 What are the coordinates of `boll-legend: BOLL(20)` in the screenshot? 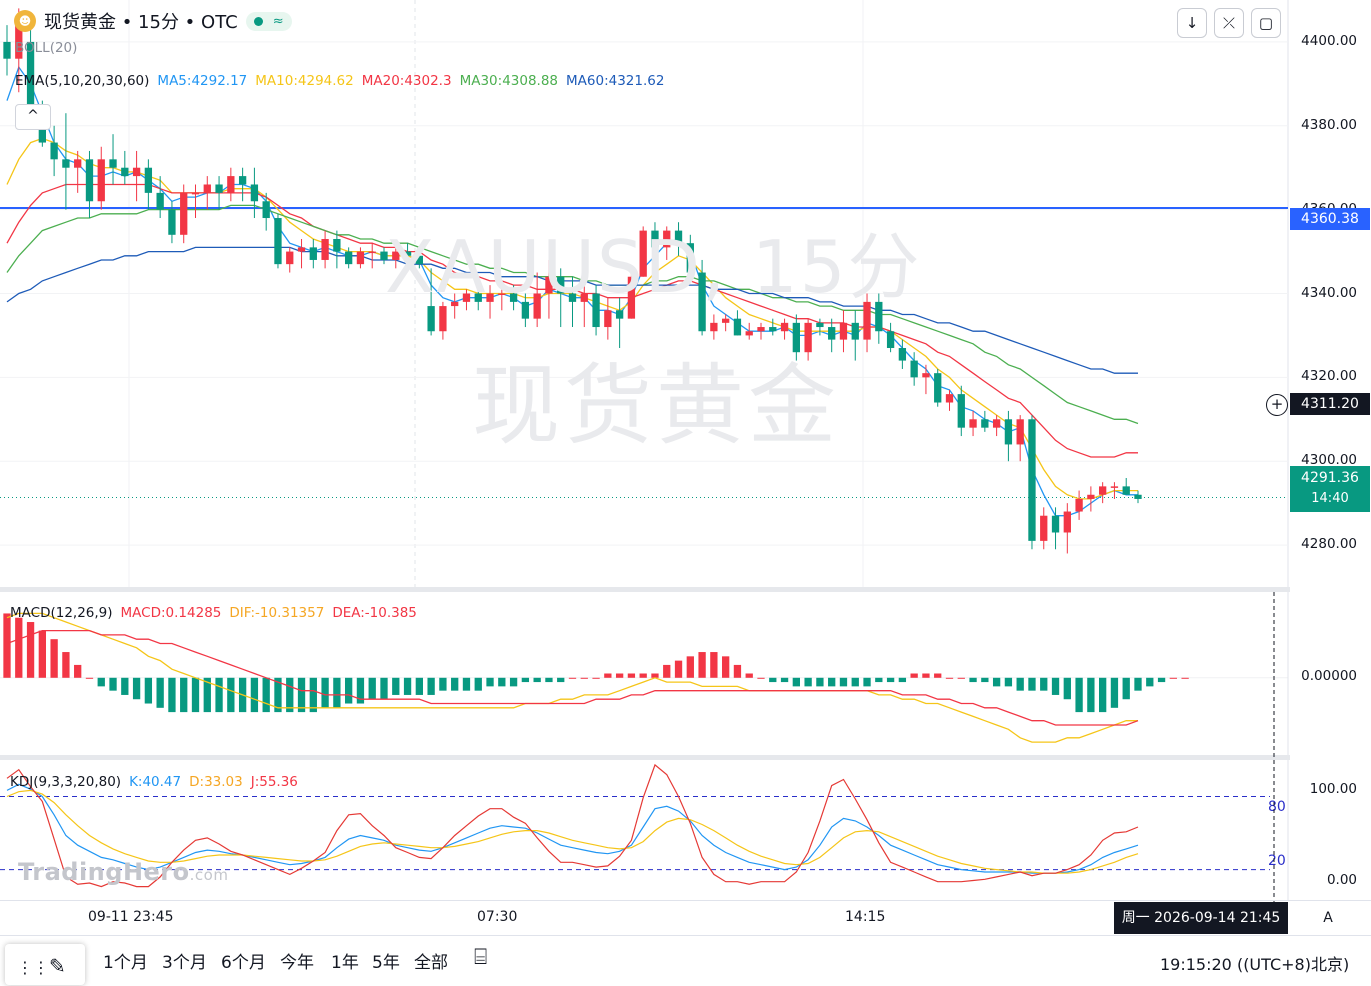 It's located at (46, 48).